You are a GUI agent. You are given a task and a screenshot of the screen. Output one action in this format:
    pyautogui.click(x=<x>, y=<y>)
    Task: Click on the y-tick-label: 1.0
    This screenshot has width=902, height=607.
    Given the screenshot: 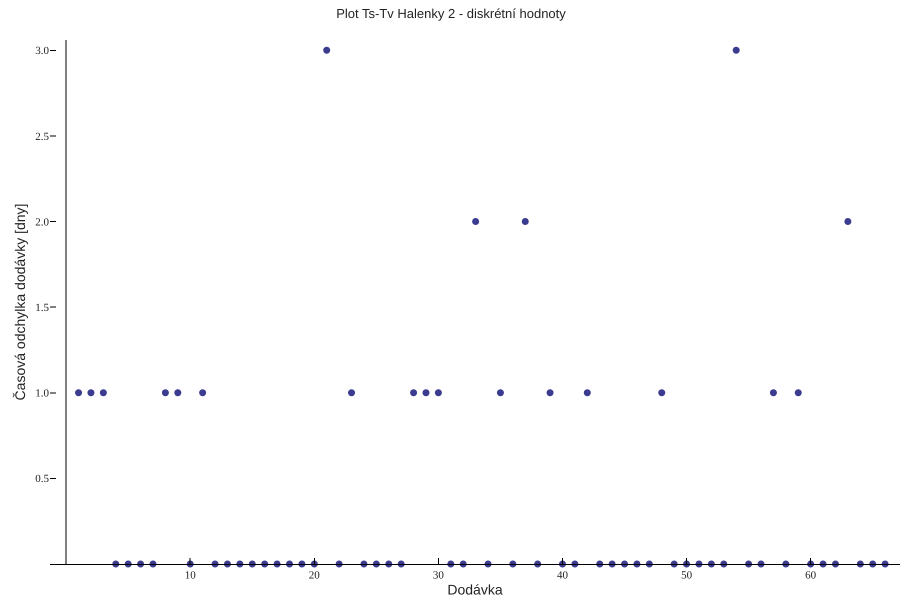 What is the action you would take?
    pyautogui.click(x=42, y=394)
    